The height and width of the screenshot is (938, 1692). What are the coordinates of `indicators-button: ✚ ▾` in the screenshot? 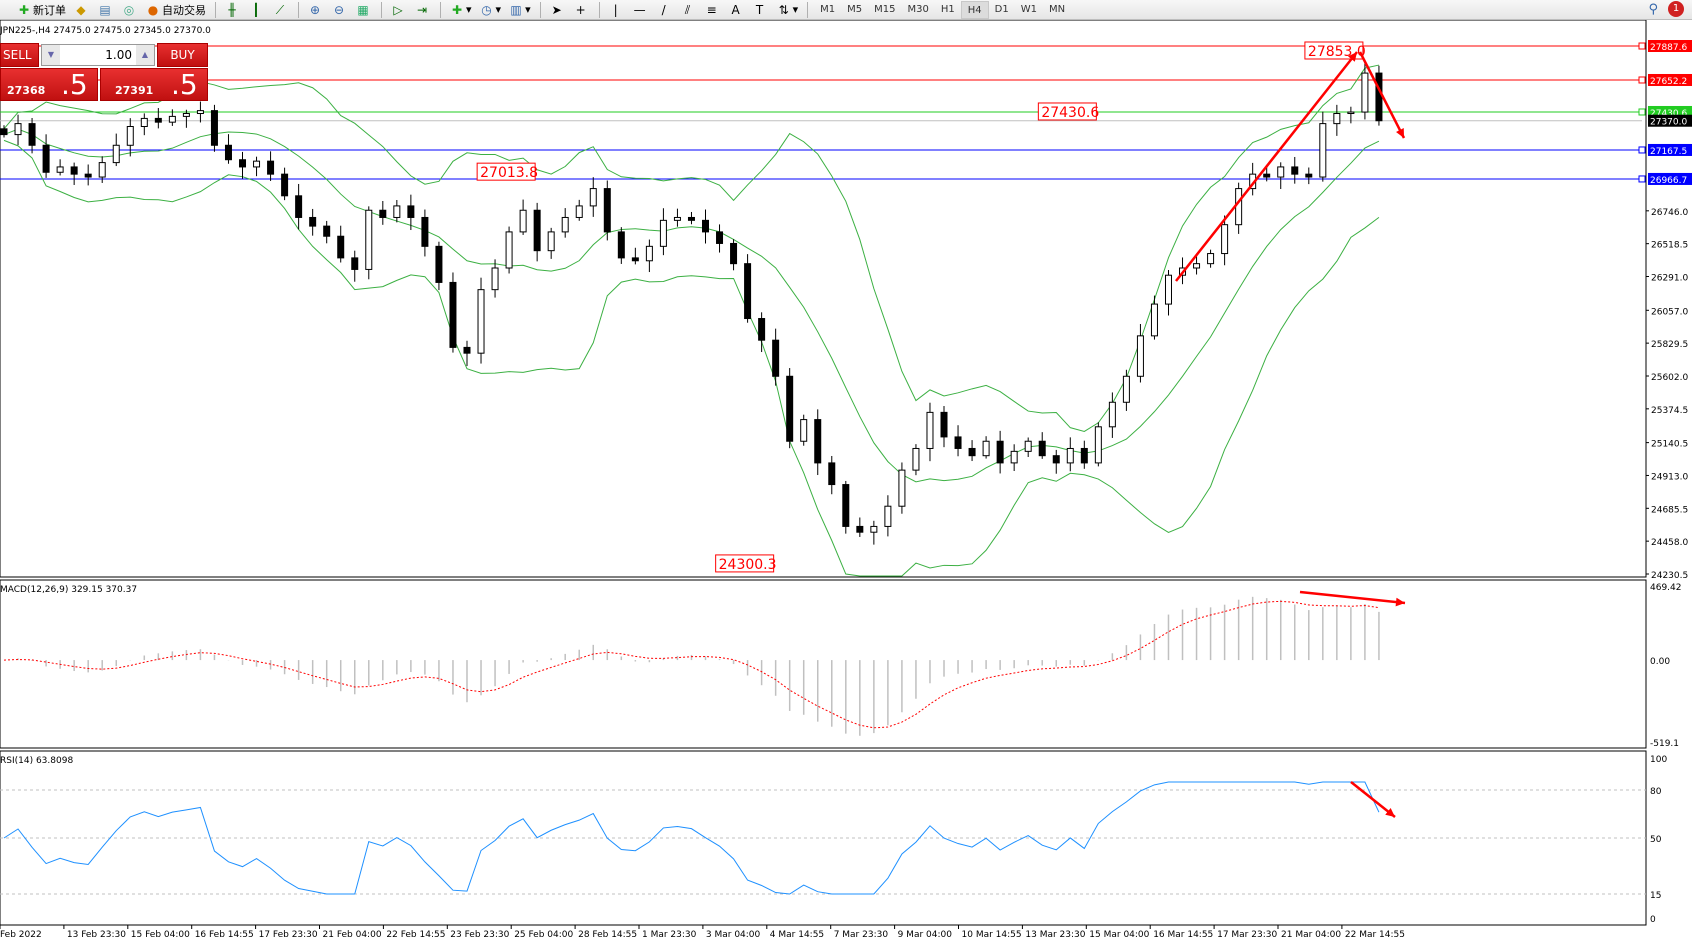 It's located at (461, 9).